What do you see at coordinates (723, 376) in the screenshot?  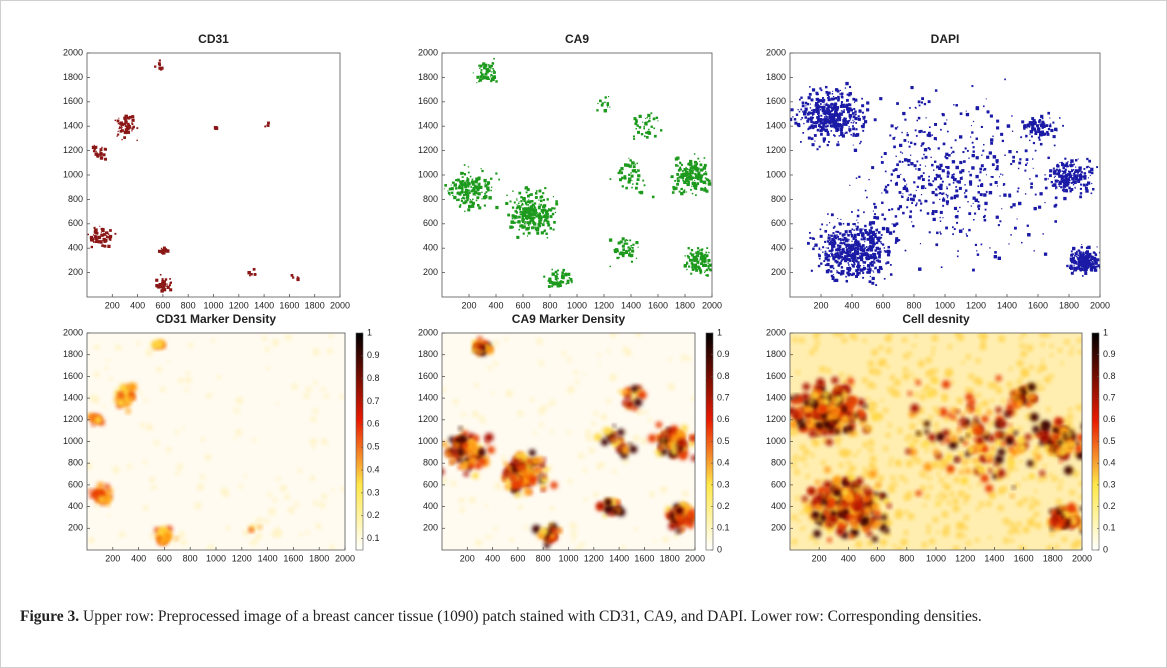 I see `colorbar-tick-label: 0.8` at bounding box center [723, 376].